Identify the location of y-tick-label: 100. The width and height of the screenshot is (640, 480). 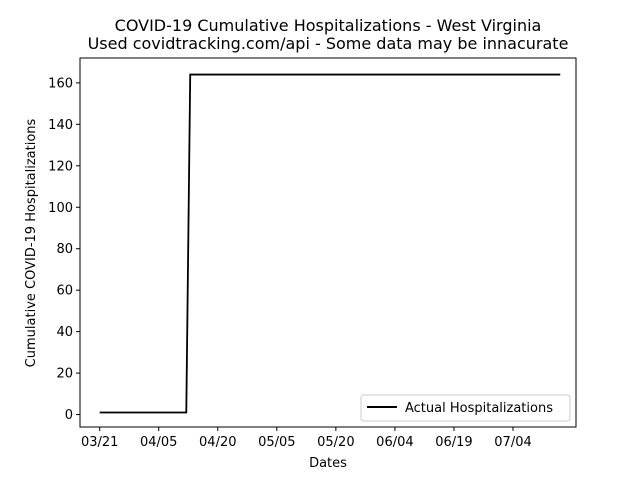
(60, 208).